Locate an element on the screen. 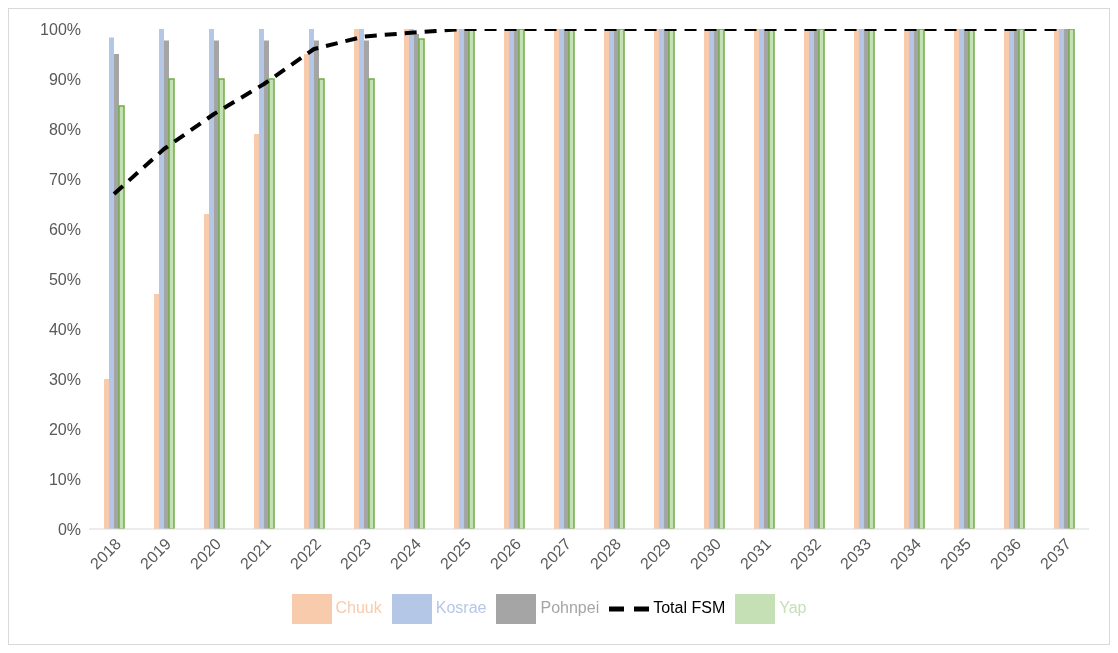 This screenshot has height=653, width=1118. y-tick-label: 50% is located at coordinates (64, 279).